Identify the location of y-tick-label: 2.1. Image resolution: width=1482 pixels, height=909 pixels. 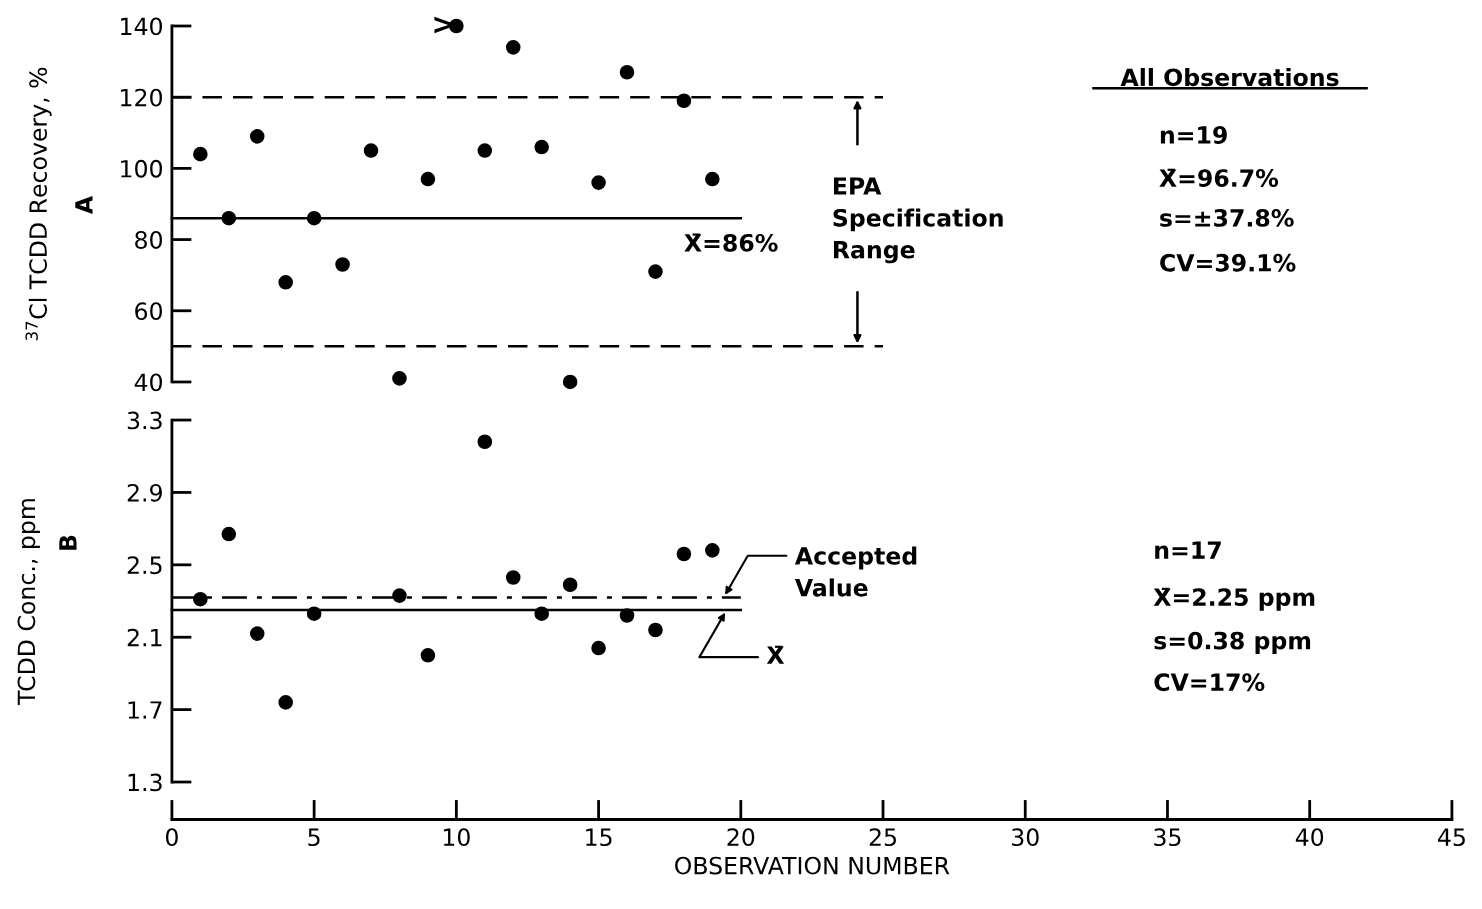
(144, 637).